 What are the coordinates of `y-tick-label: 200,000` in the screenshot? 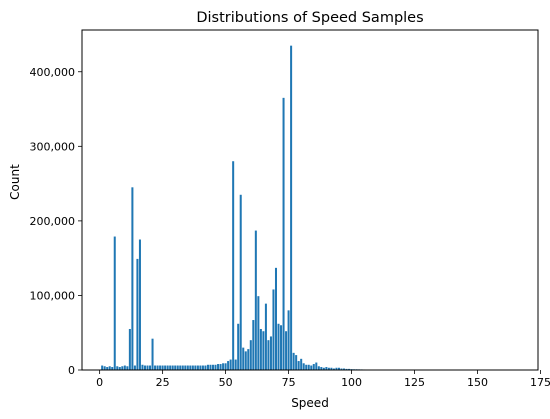 It's located at (53, 221).